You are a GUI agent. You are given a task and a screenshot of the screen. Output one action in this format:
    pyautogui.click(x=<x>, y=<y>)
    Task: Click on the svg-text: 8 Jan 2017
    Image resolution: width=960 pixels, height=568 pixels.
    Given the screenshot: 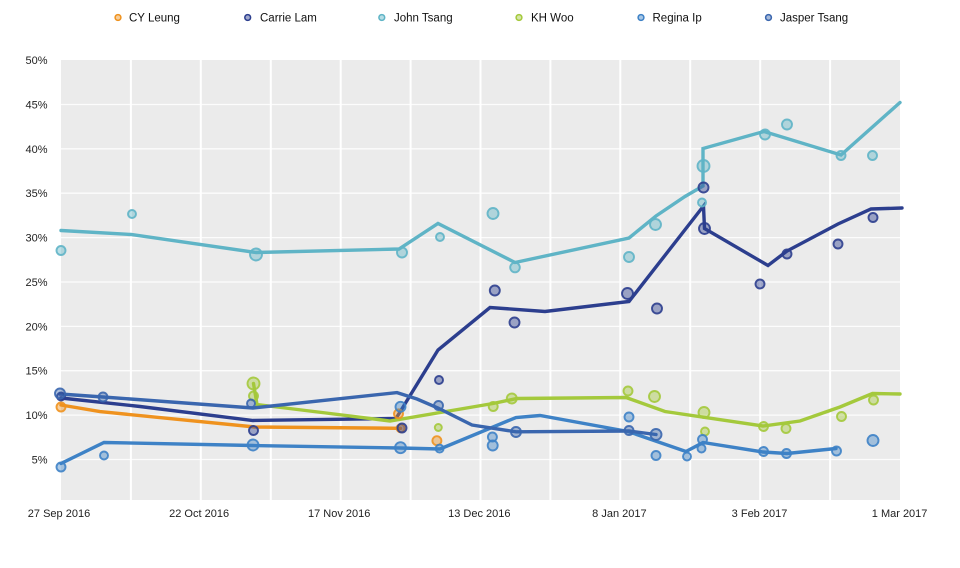 What is the action you would take?
    pyautogui.click(x=619, y=514)
    